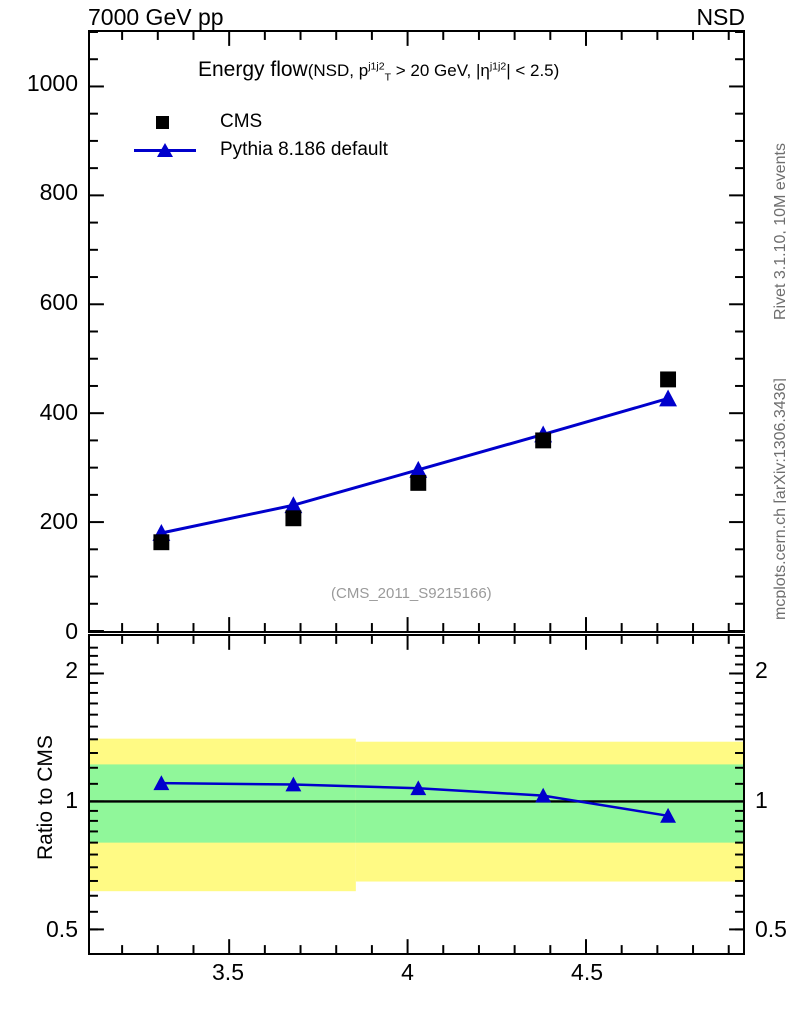 The height and width of the screenshot is (1024, 786). I want to click on main-y-label: 400, so click(58, 411).